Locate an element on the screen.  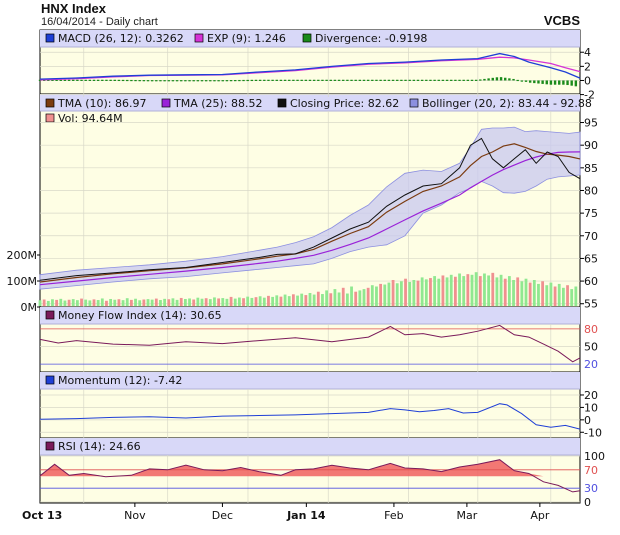
y-tick-label: 80 is located at coordinates (591, 190).